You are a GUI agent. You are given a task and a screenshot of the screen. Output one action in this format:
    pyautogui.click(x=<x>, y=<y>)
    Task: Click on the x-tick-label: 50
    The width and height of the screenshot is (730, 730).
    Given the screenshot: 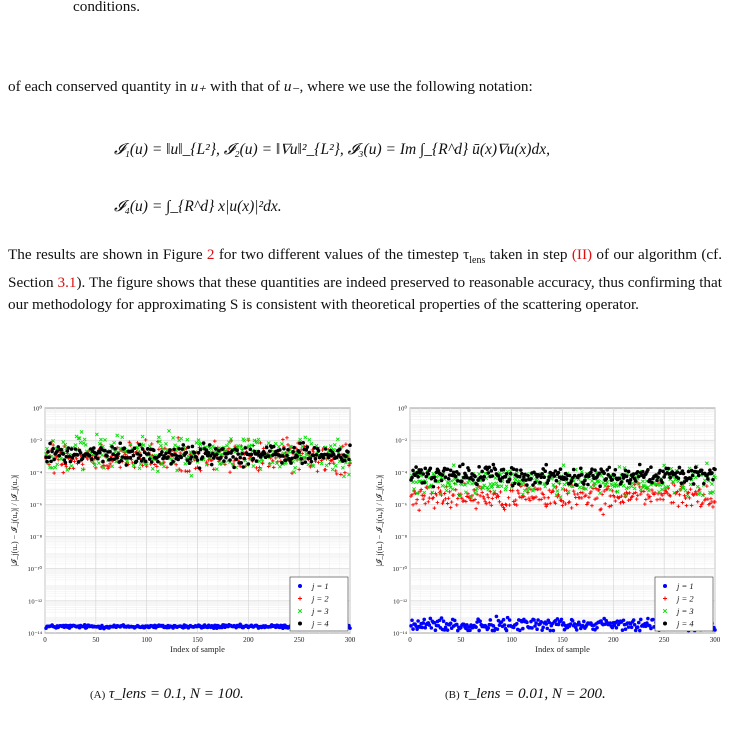 What is the action you would take?
    pyautogui.click(x=461, y=640)
    